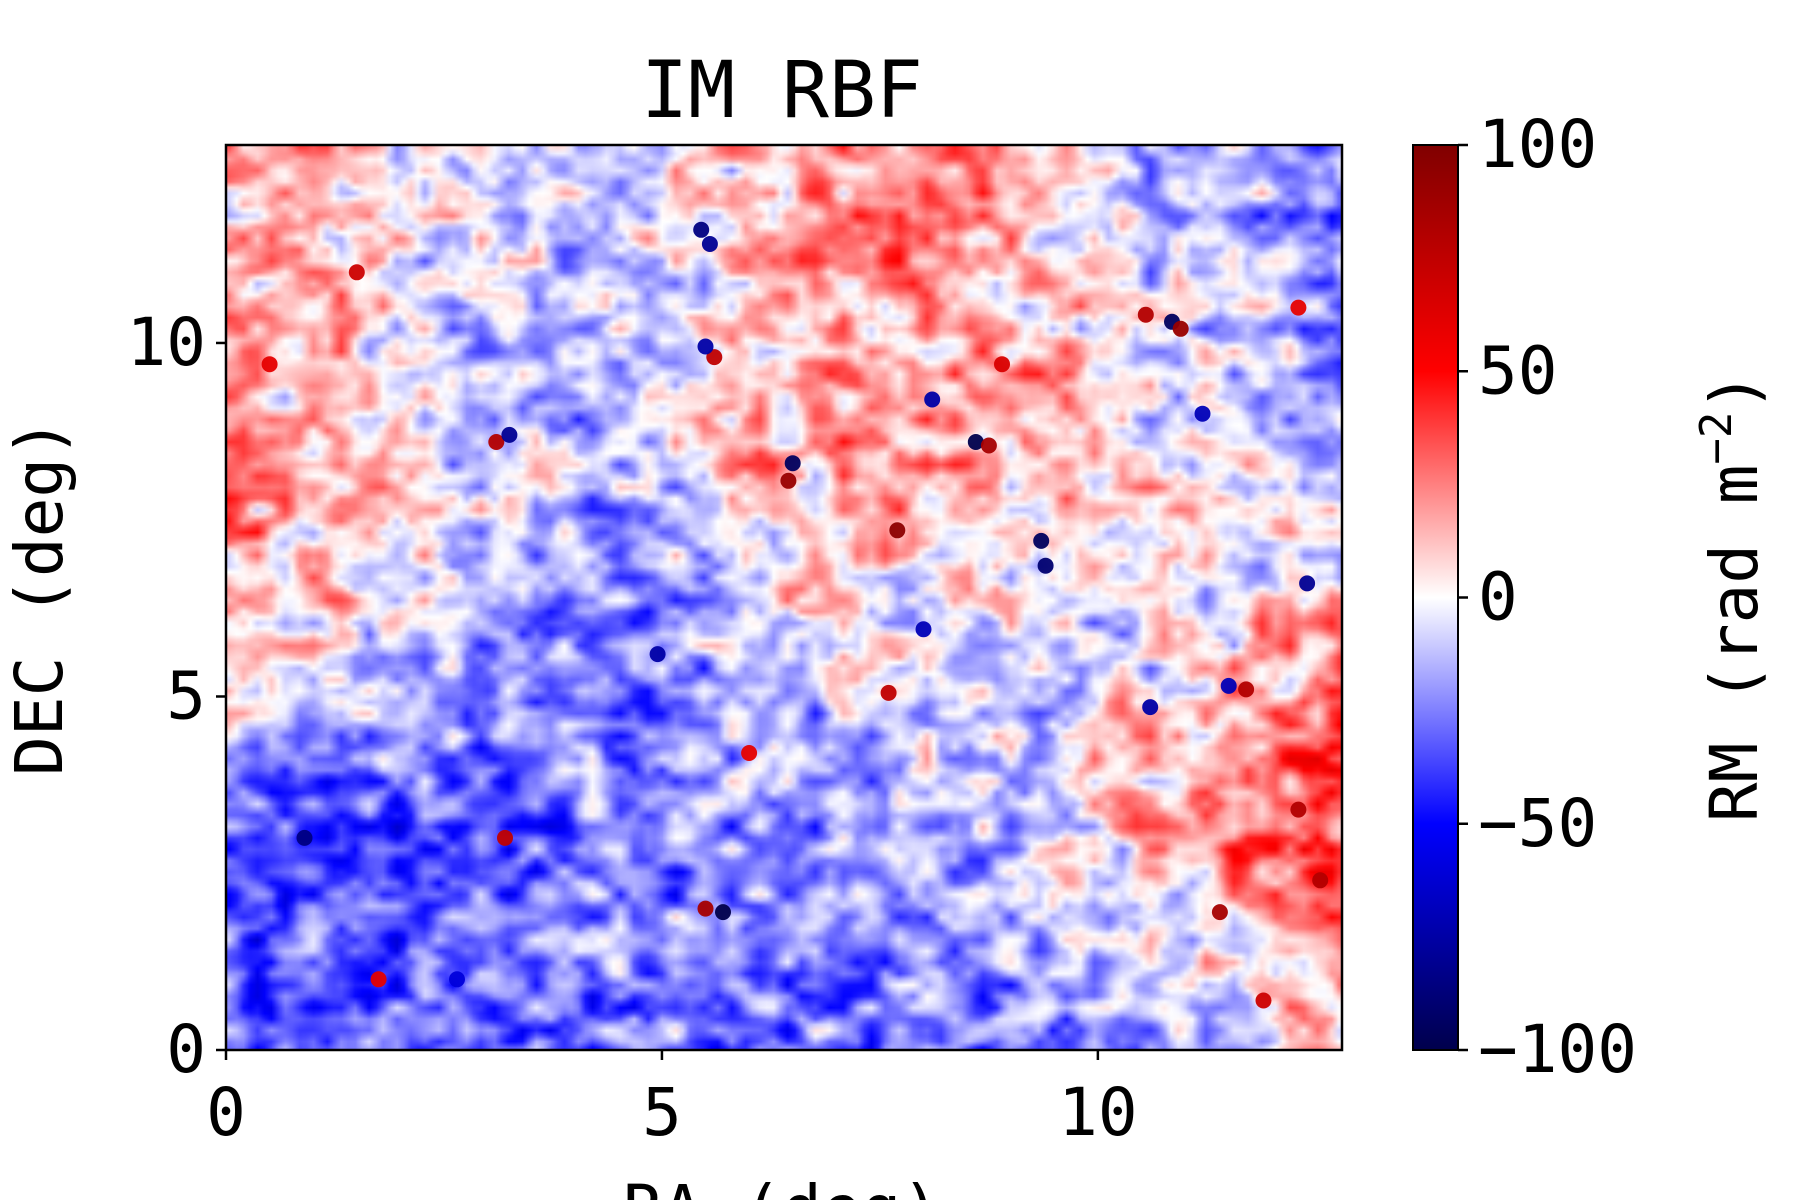  Describe the element at coordinates (1557, 1049) in the screenshot. I see `colorbar-tick-label: −100` at that location.